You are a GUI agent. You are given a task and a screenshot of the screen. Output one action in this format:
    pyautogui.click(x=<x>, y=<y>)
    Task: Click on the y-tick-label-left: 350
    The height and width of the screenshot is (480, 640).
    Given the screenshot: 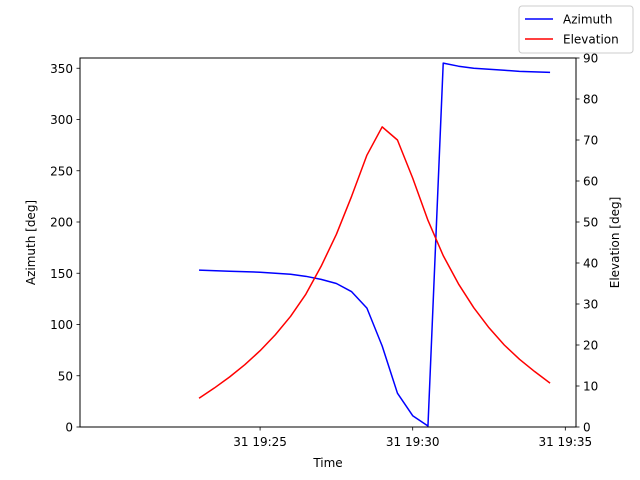 What is the action you would take?
    pyautogui.click(x=61, y=69)
    